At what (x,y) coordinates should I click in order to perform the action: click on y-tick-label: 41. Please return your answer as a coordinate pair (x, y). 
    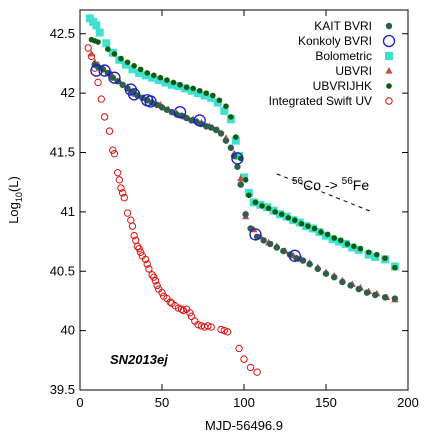
    Looking at the image, I should click on (68, 211).